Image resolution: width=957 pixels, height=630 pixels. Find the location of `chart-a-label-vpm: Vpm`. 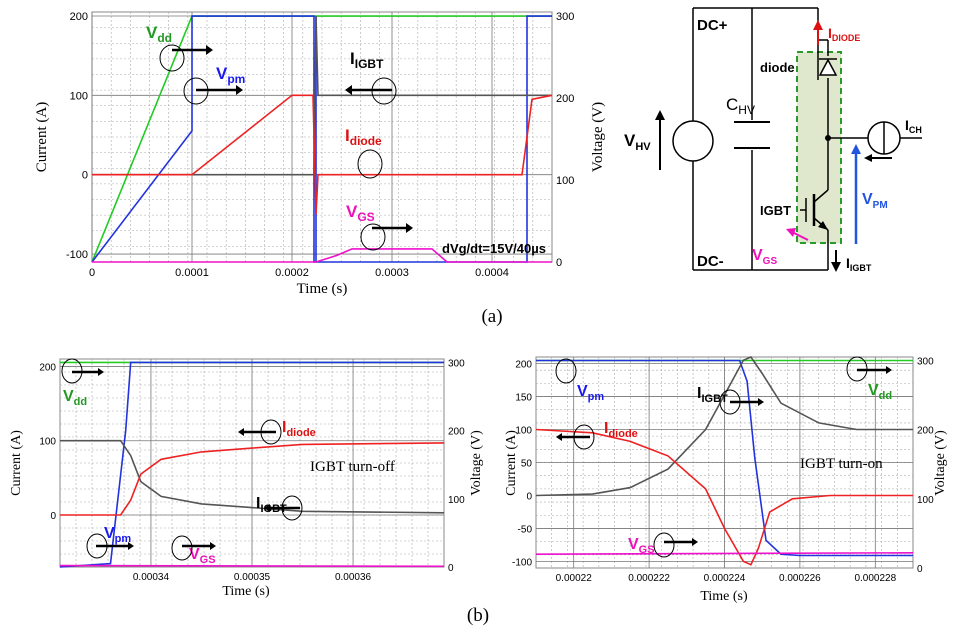

chart-a-label-vpm: Vpm is located at coordinates (214, 84).